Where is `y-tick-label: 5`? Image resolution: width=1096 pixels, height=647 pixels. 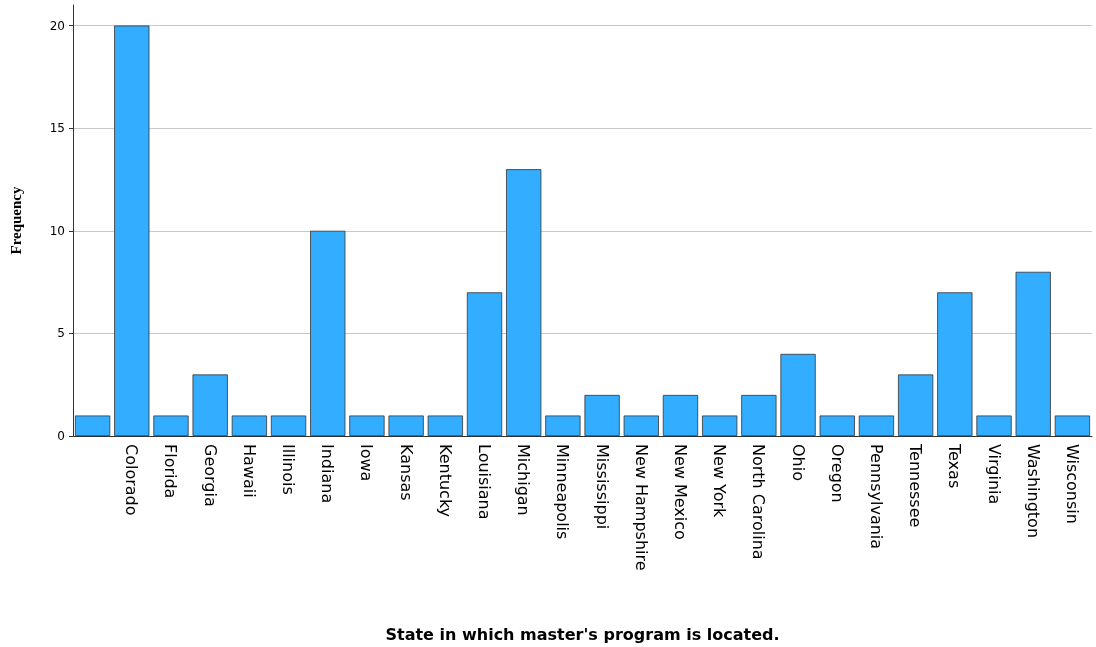 y-tick-label: 5 is located at coordinates (61, 333).